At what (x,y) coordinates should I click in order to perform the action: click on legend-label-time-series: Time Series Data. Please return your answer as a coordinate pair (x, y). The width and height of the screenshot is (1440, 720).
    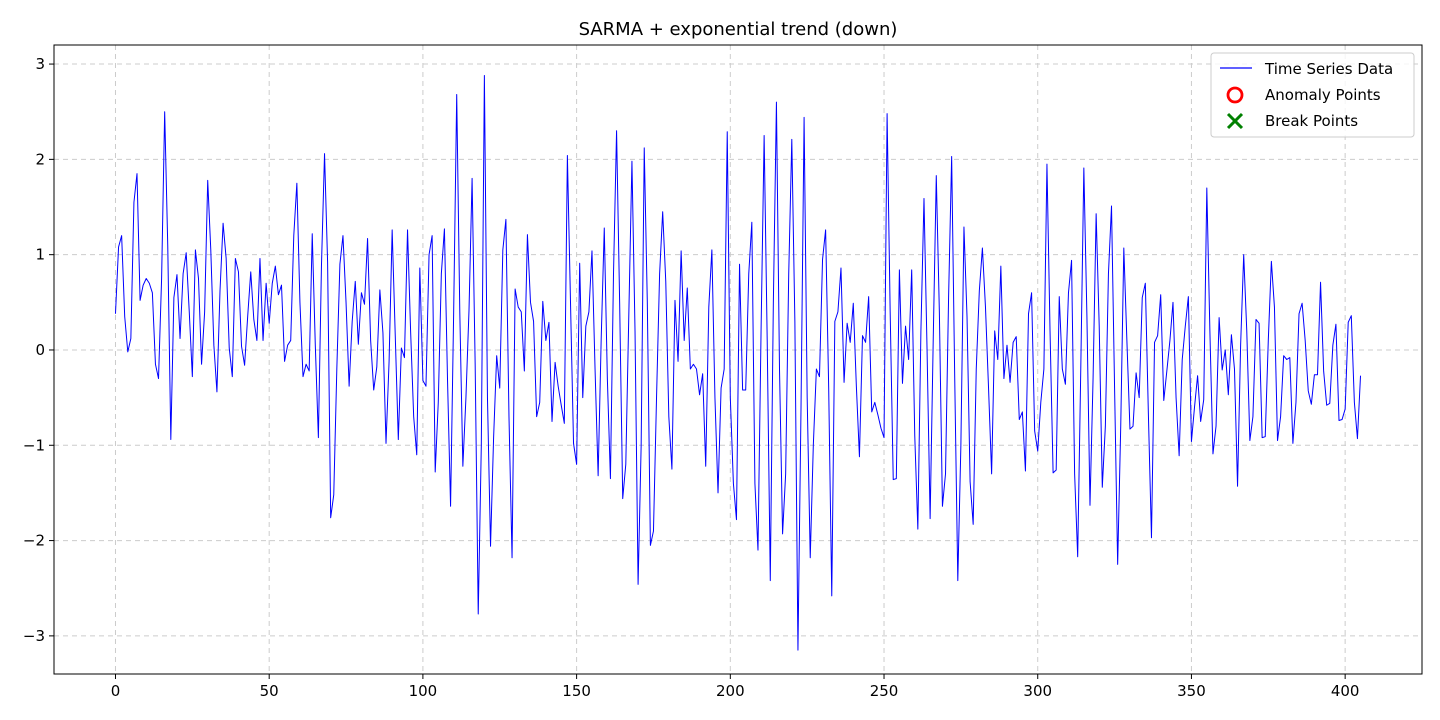
    Looking at the image, I should click on (1328, 69).